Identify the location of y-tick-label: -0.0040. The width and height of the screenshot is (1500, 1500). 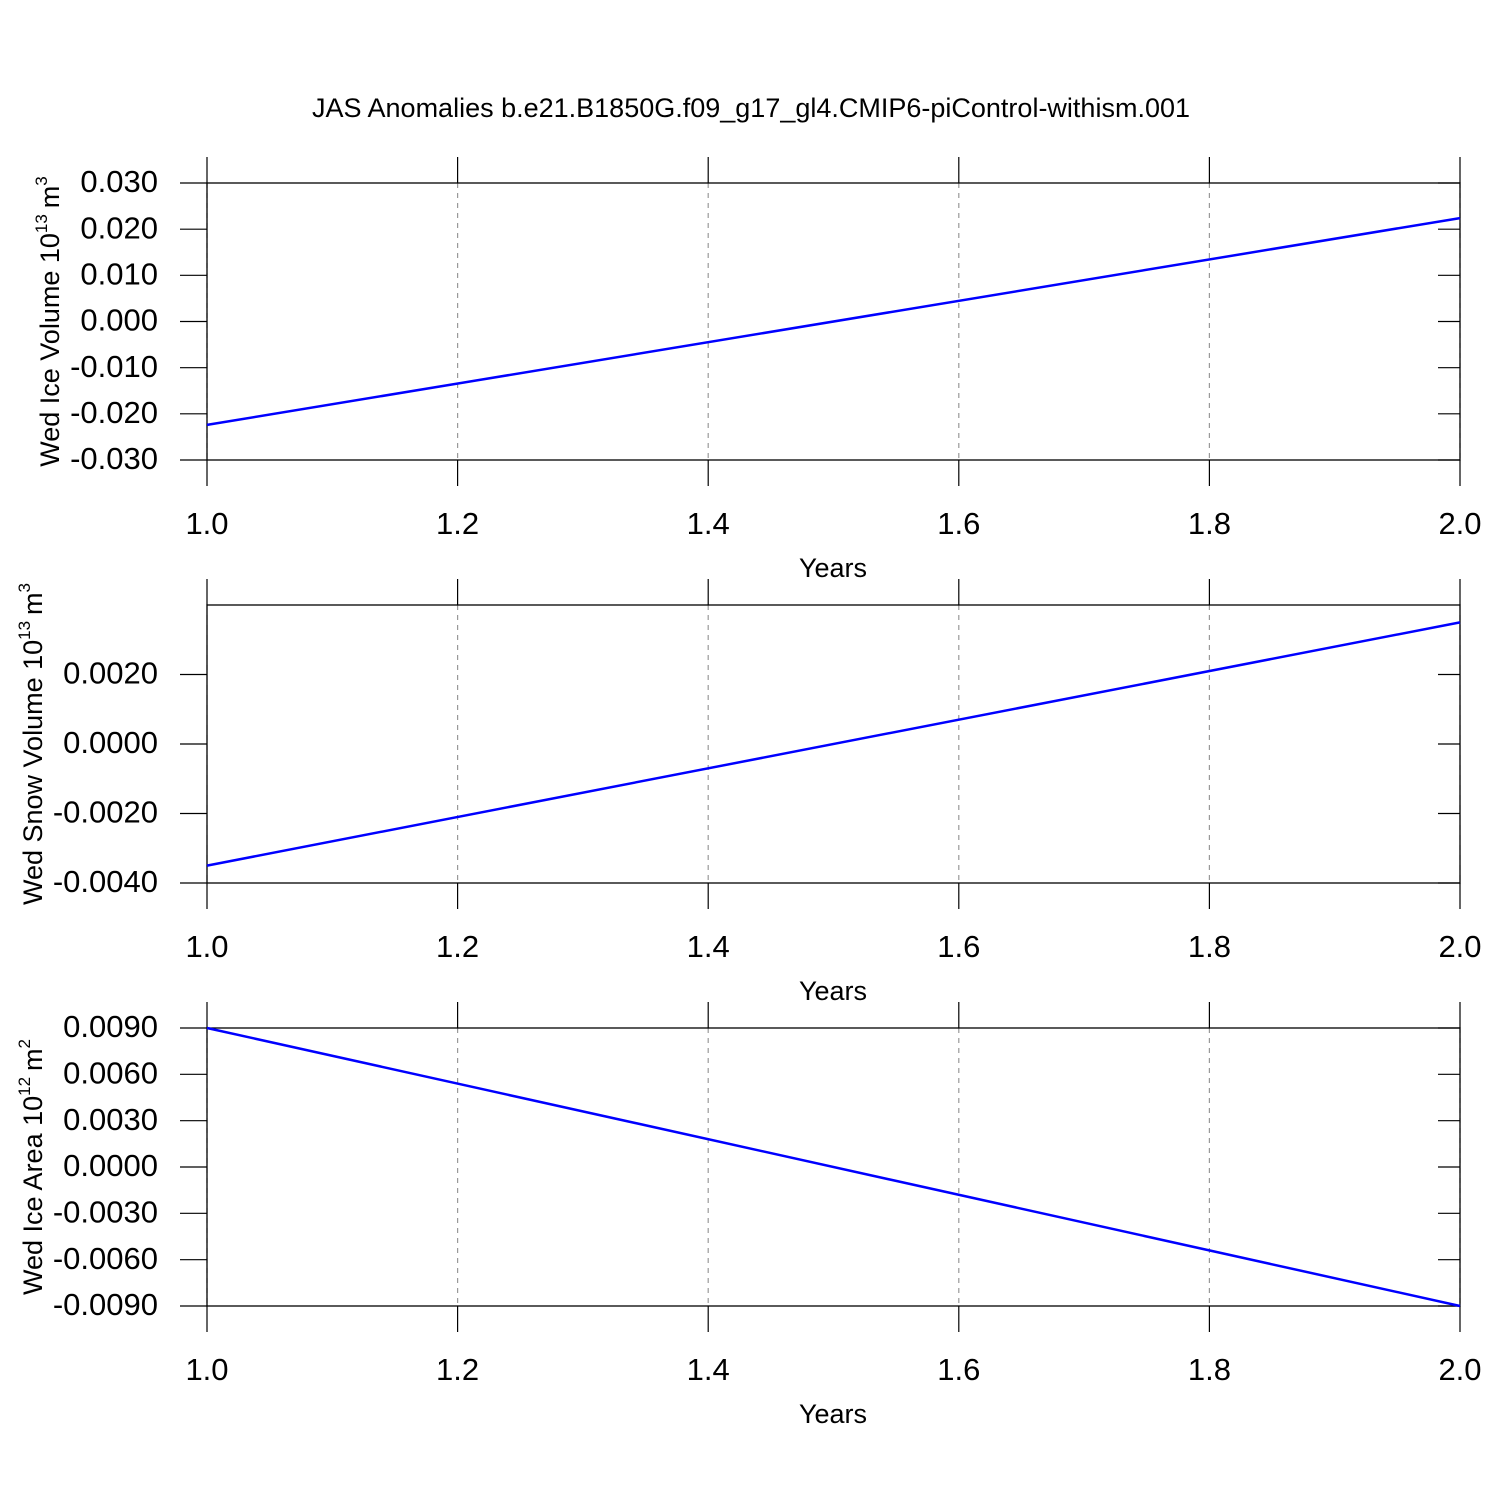
(105, 881).